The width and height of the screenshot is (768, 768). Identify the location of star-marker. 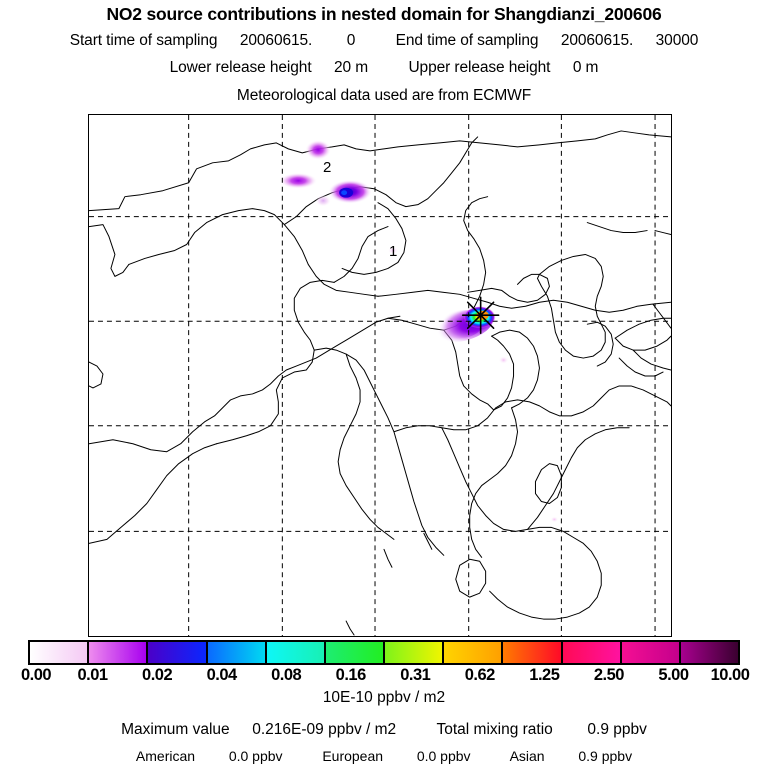
(480, 315).